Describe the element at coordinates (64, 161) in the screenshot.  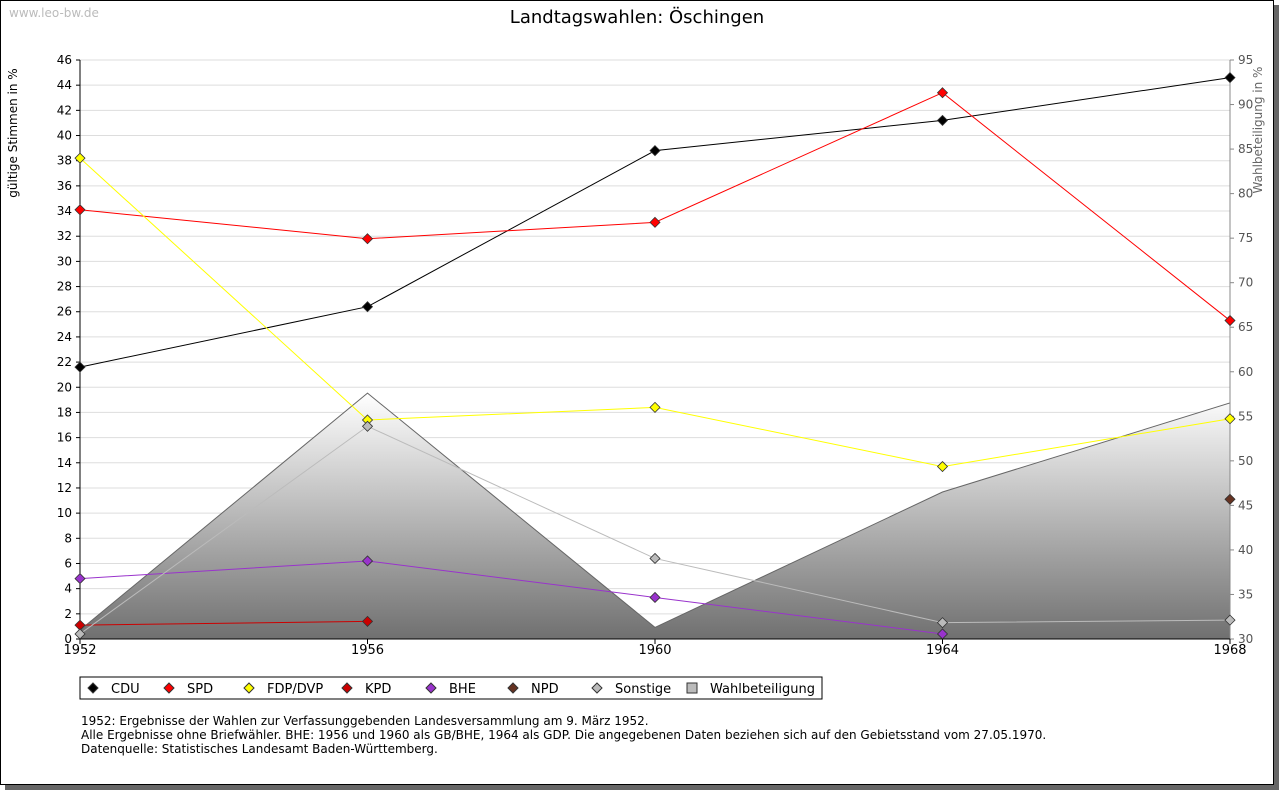
I see `y-tick-label: 38` at that location.